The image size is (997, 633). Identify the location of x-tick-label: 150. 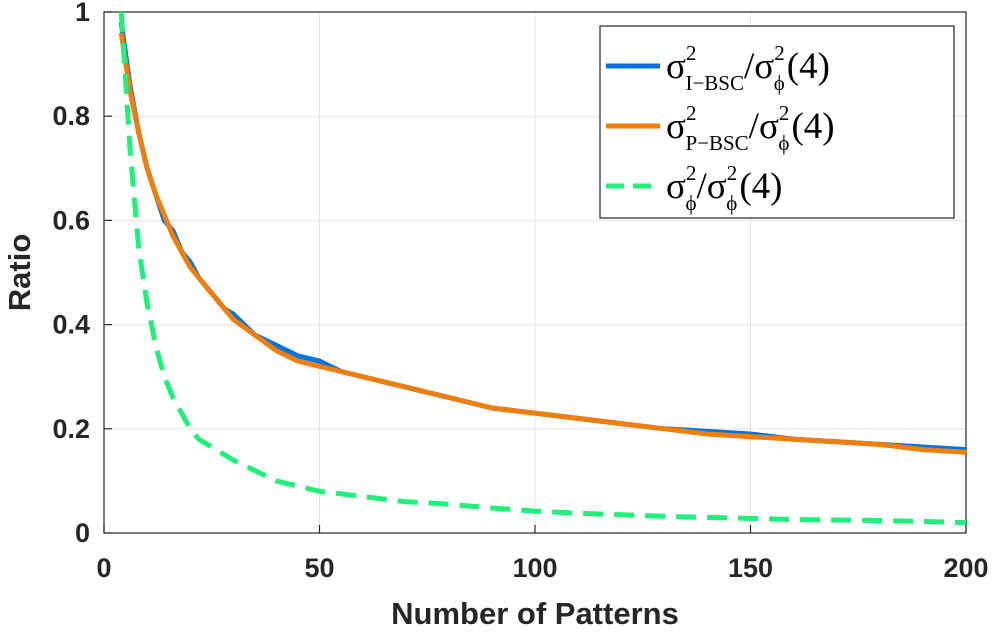
(750, 568).